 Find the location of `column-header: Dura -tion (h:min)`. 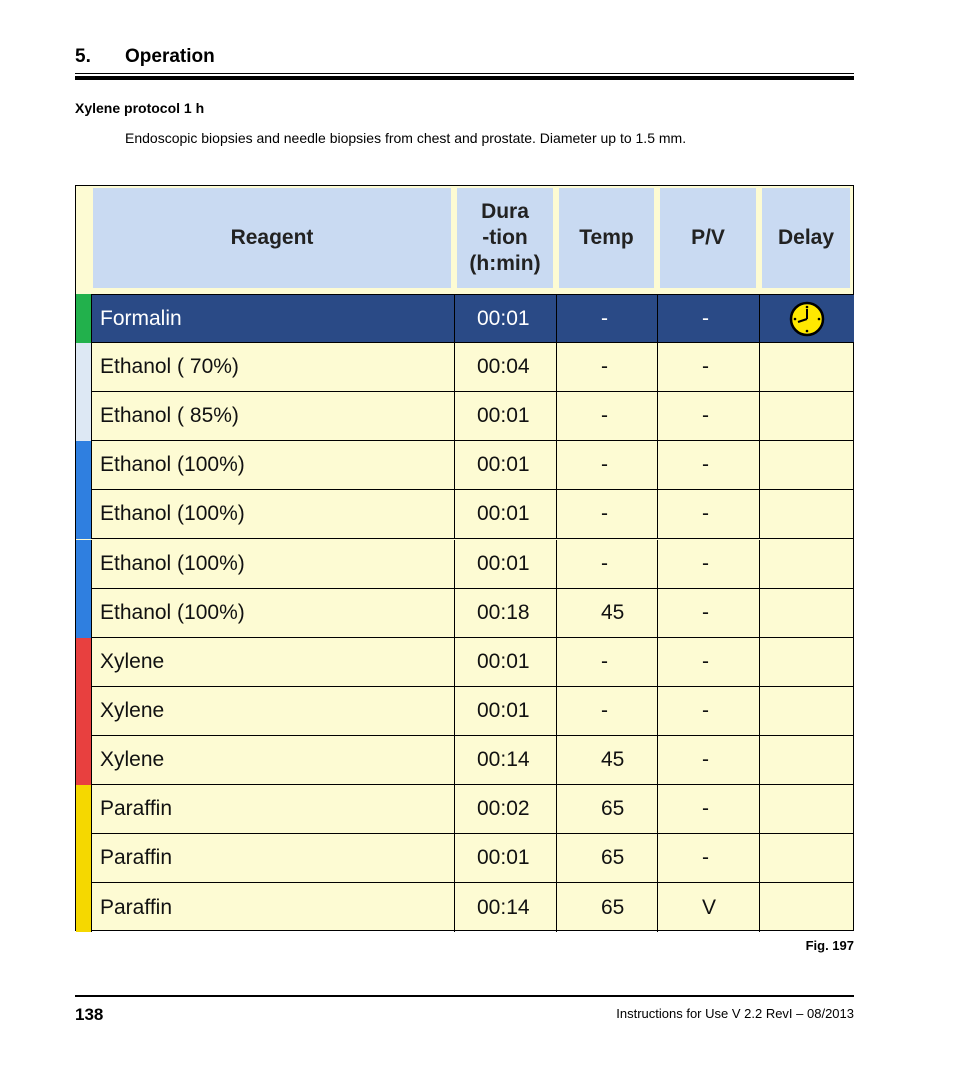

column-header: Dura -tion (h:min) is located at coordinates (505, 238).